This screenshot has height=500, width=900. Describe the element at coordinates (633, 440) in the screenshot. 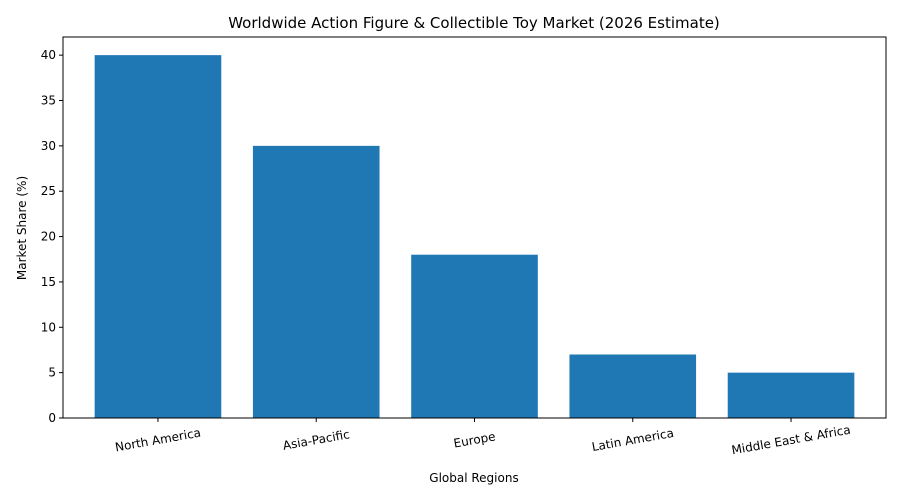

I see `x-tick-label: Latin America` at that location.